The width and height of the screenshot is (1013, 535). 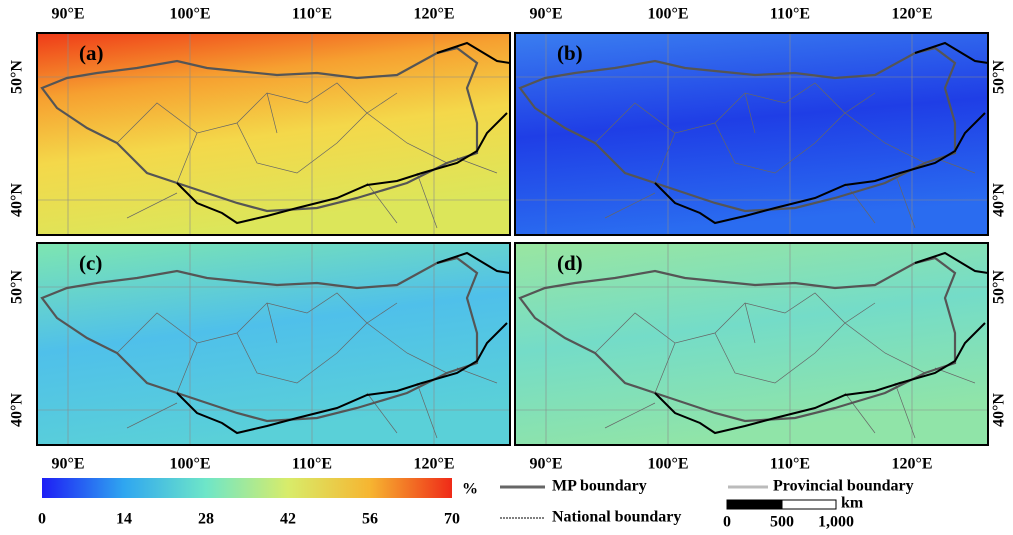 I want to click on scale-label: 0, so click(x=727, y=522).